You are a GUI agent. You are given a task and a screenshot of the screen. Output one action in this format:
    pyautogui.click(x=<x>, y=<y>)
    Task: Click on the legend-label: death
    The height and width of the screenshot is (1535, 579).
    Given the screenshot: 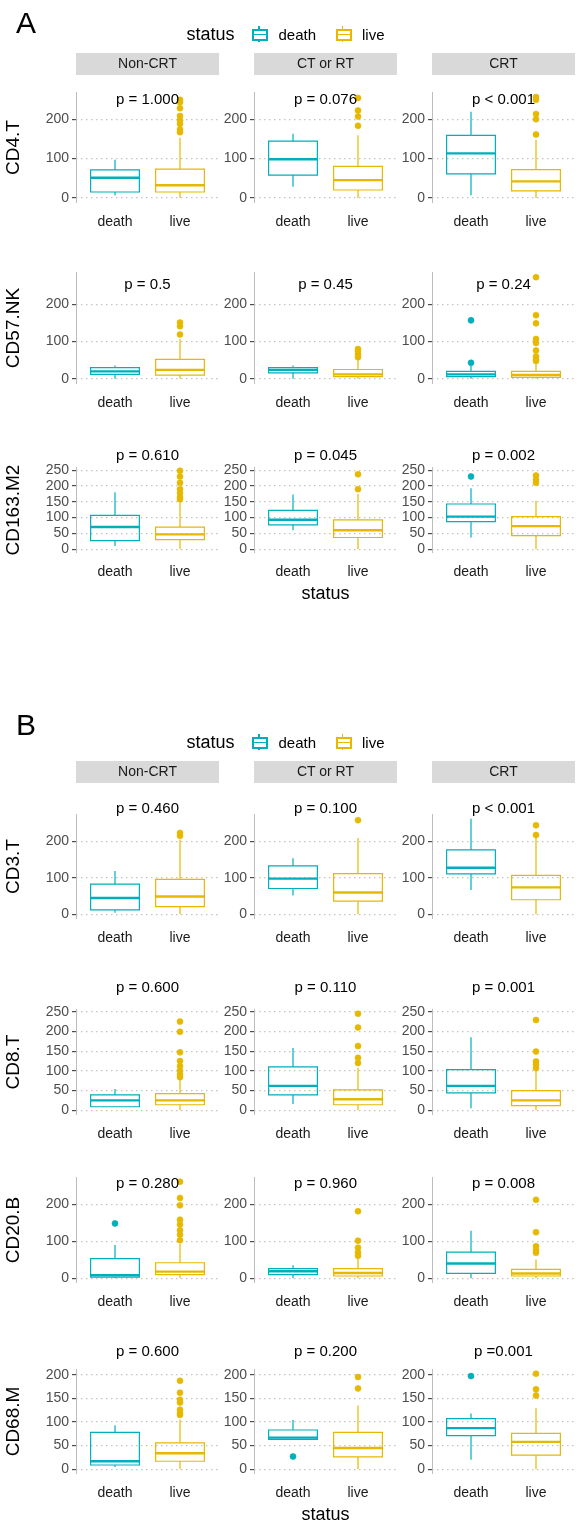 What is the action you would take?
    pyautogui.click(x=297, y=34)
    